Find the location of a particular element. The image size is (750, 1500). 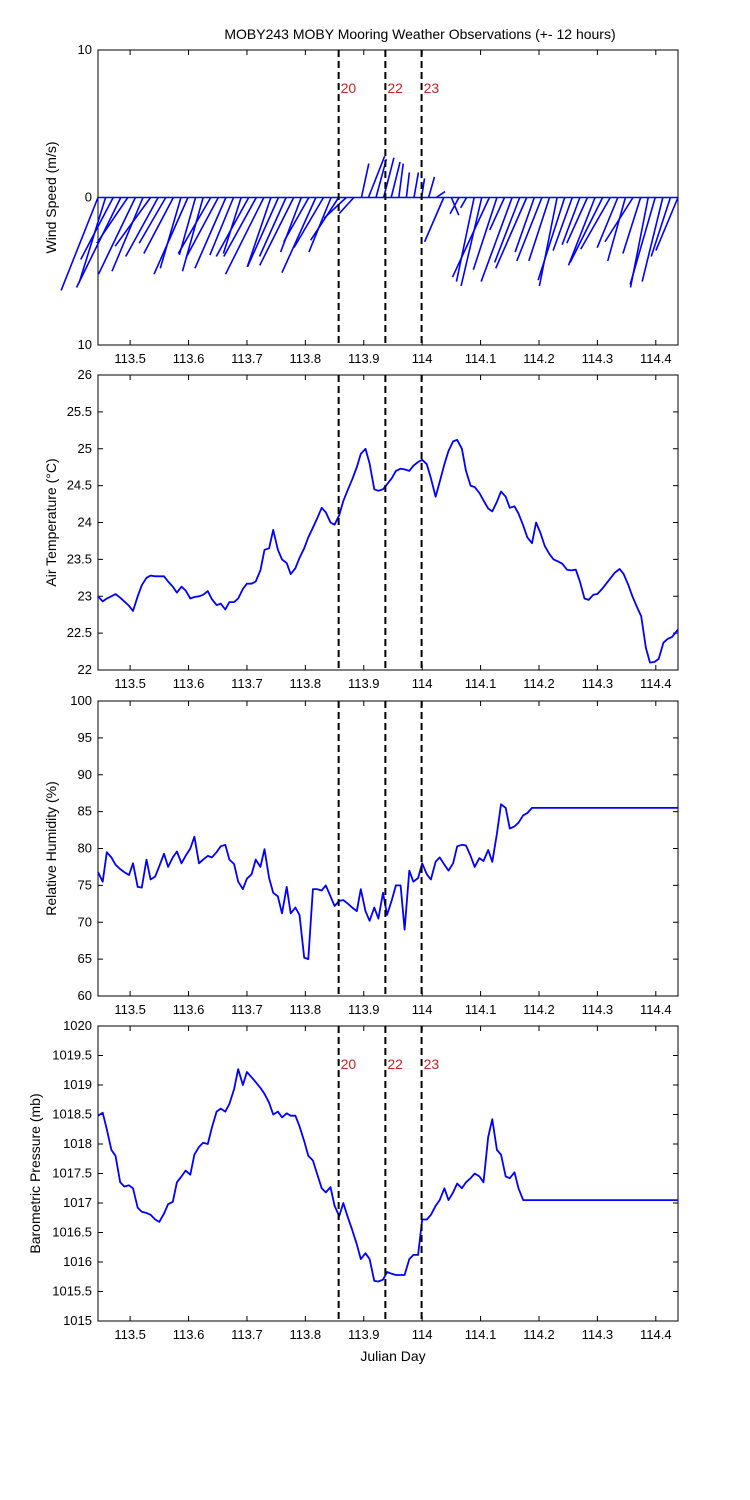

y-tick-label: 1015.5 is located at coordinates (72, 1291).